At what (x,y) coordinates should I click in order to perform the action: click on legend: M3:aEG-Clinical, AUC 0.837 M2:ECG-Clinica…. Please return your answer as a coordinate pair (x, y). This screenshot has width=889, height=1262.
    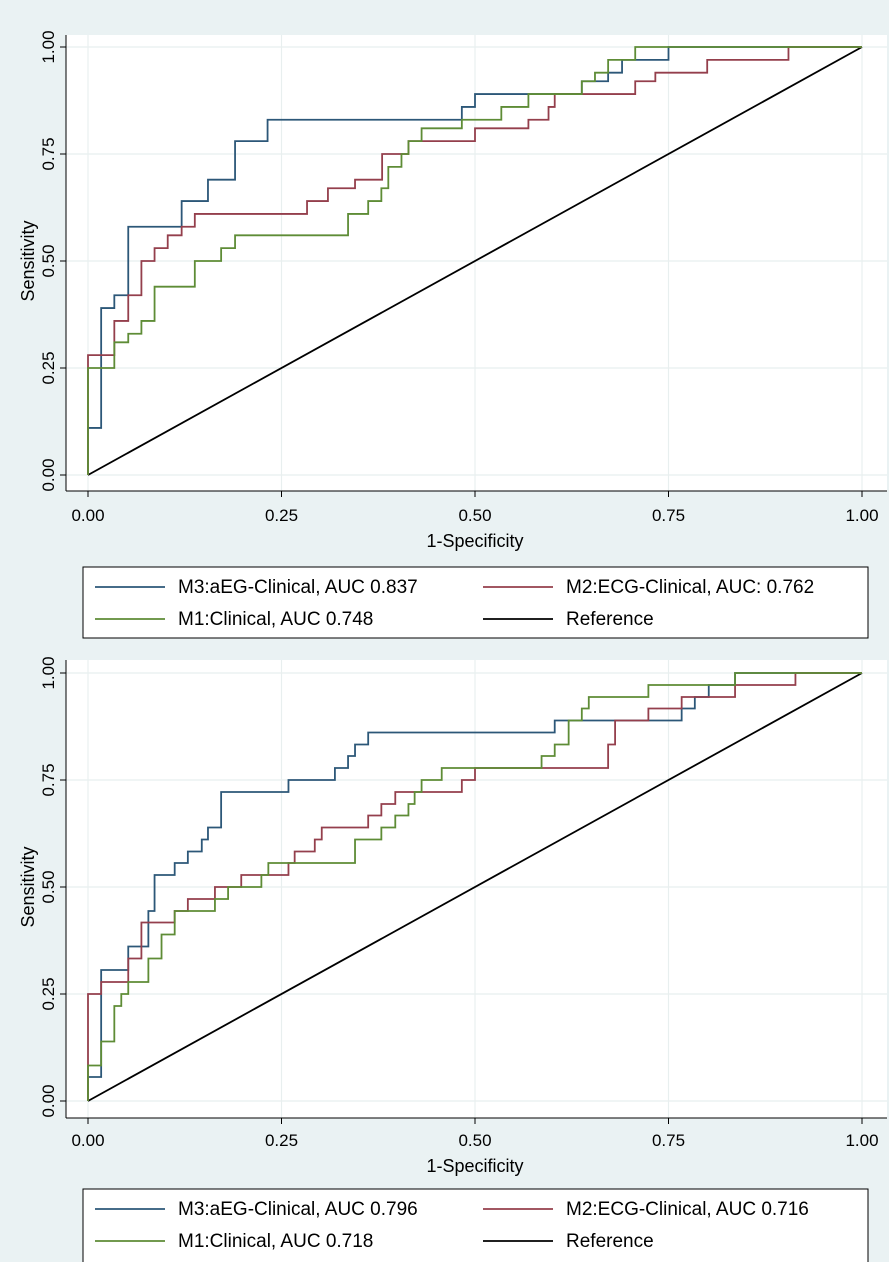
    Looking at the image, I should click on (475, 602).